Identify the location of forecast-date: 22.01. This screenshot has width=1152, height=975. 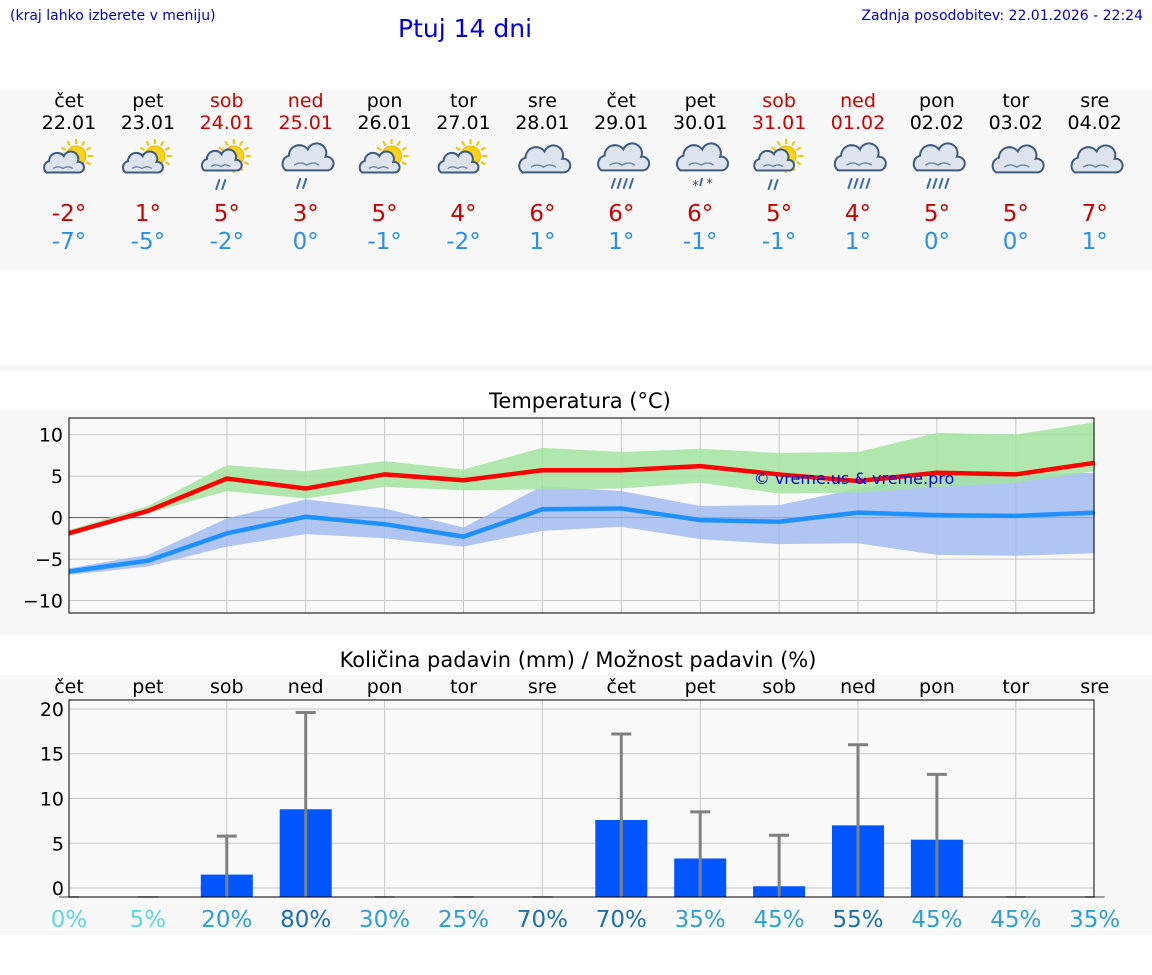
(69, 123).